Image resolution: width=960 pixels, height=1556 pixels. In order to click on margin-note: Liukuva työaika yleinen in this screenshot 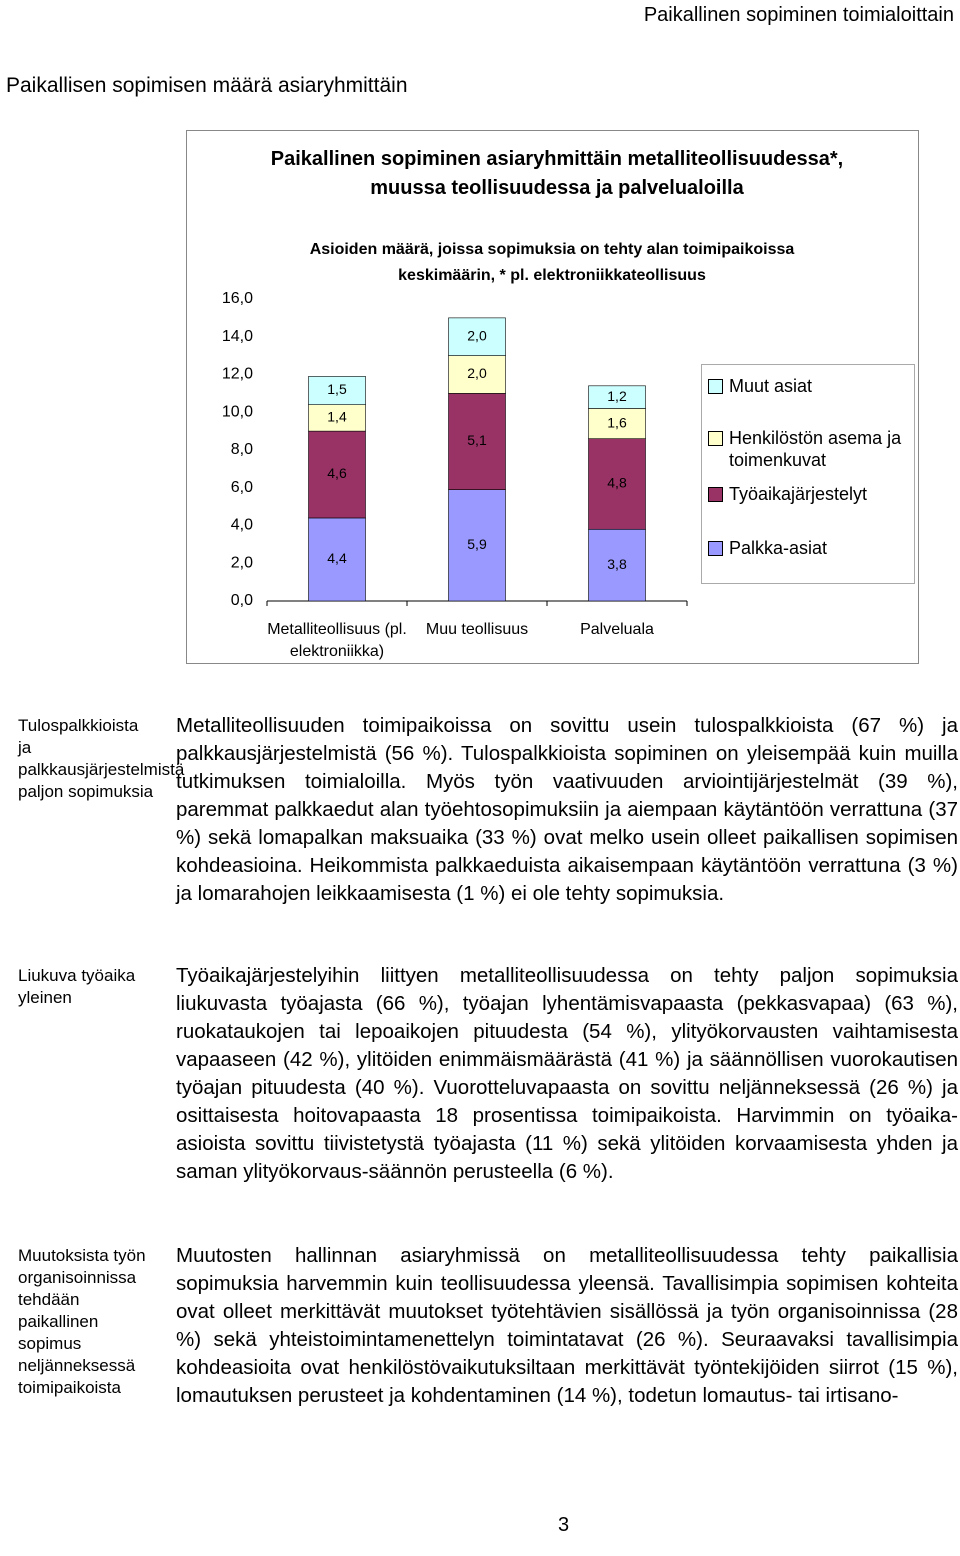, I will do `click(77, 986)`.